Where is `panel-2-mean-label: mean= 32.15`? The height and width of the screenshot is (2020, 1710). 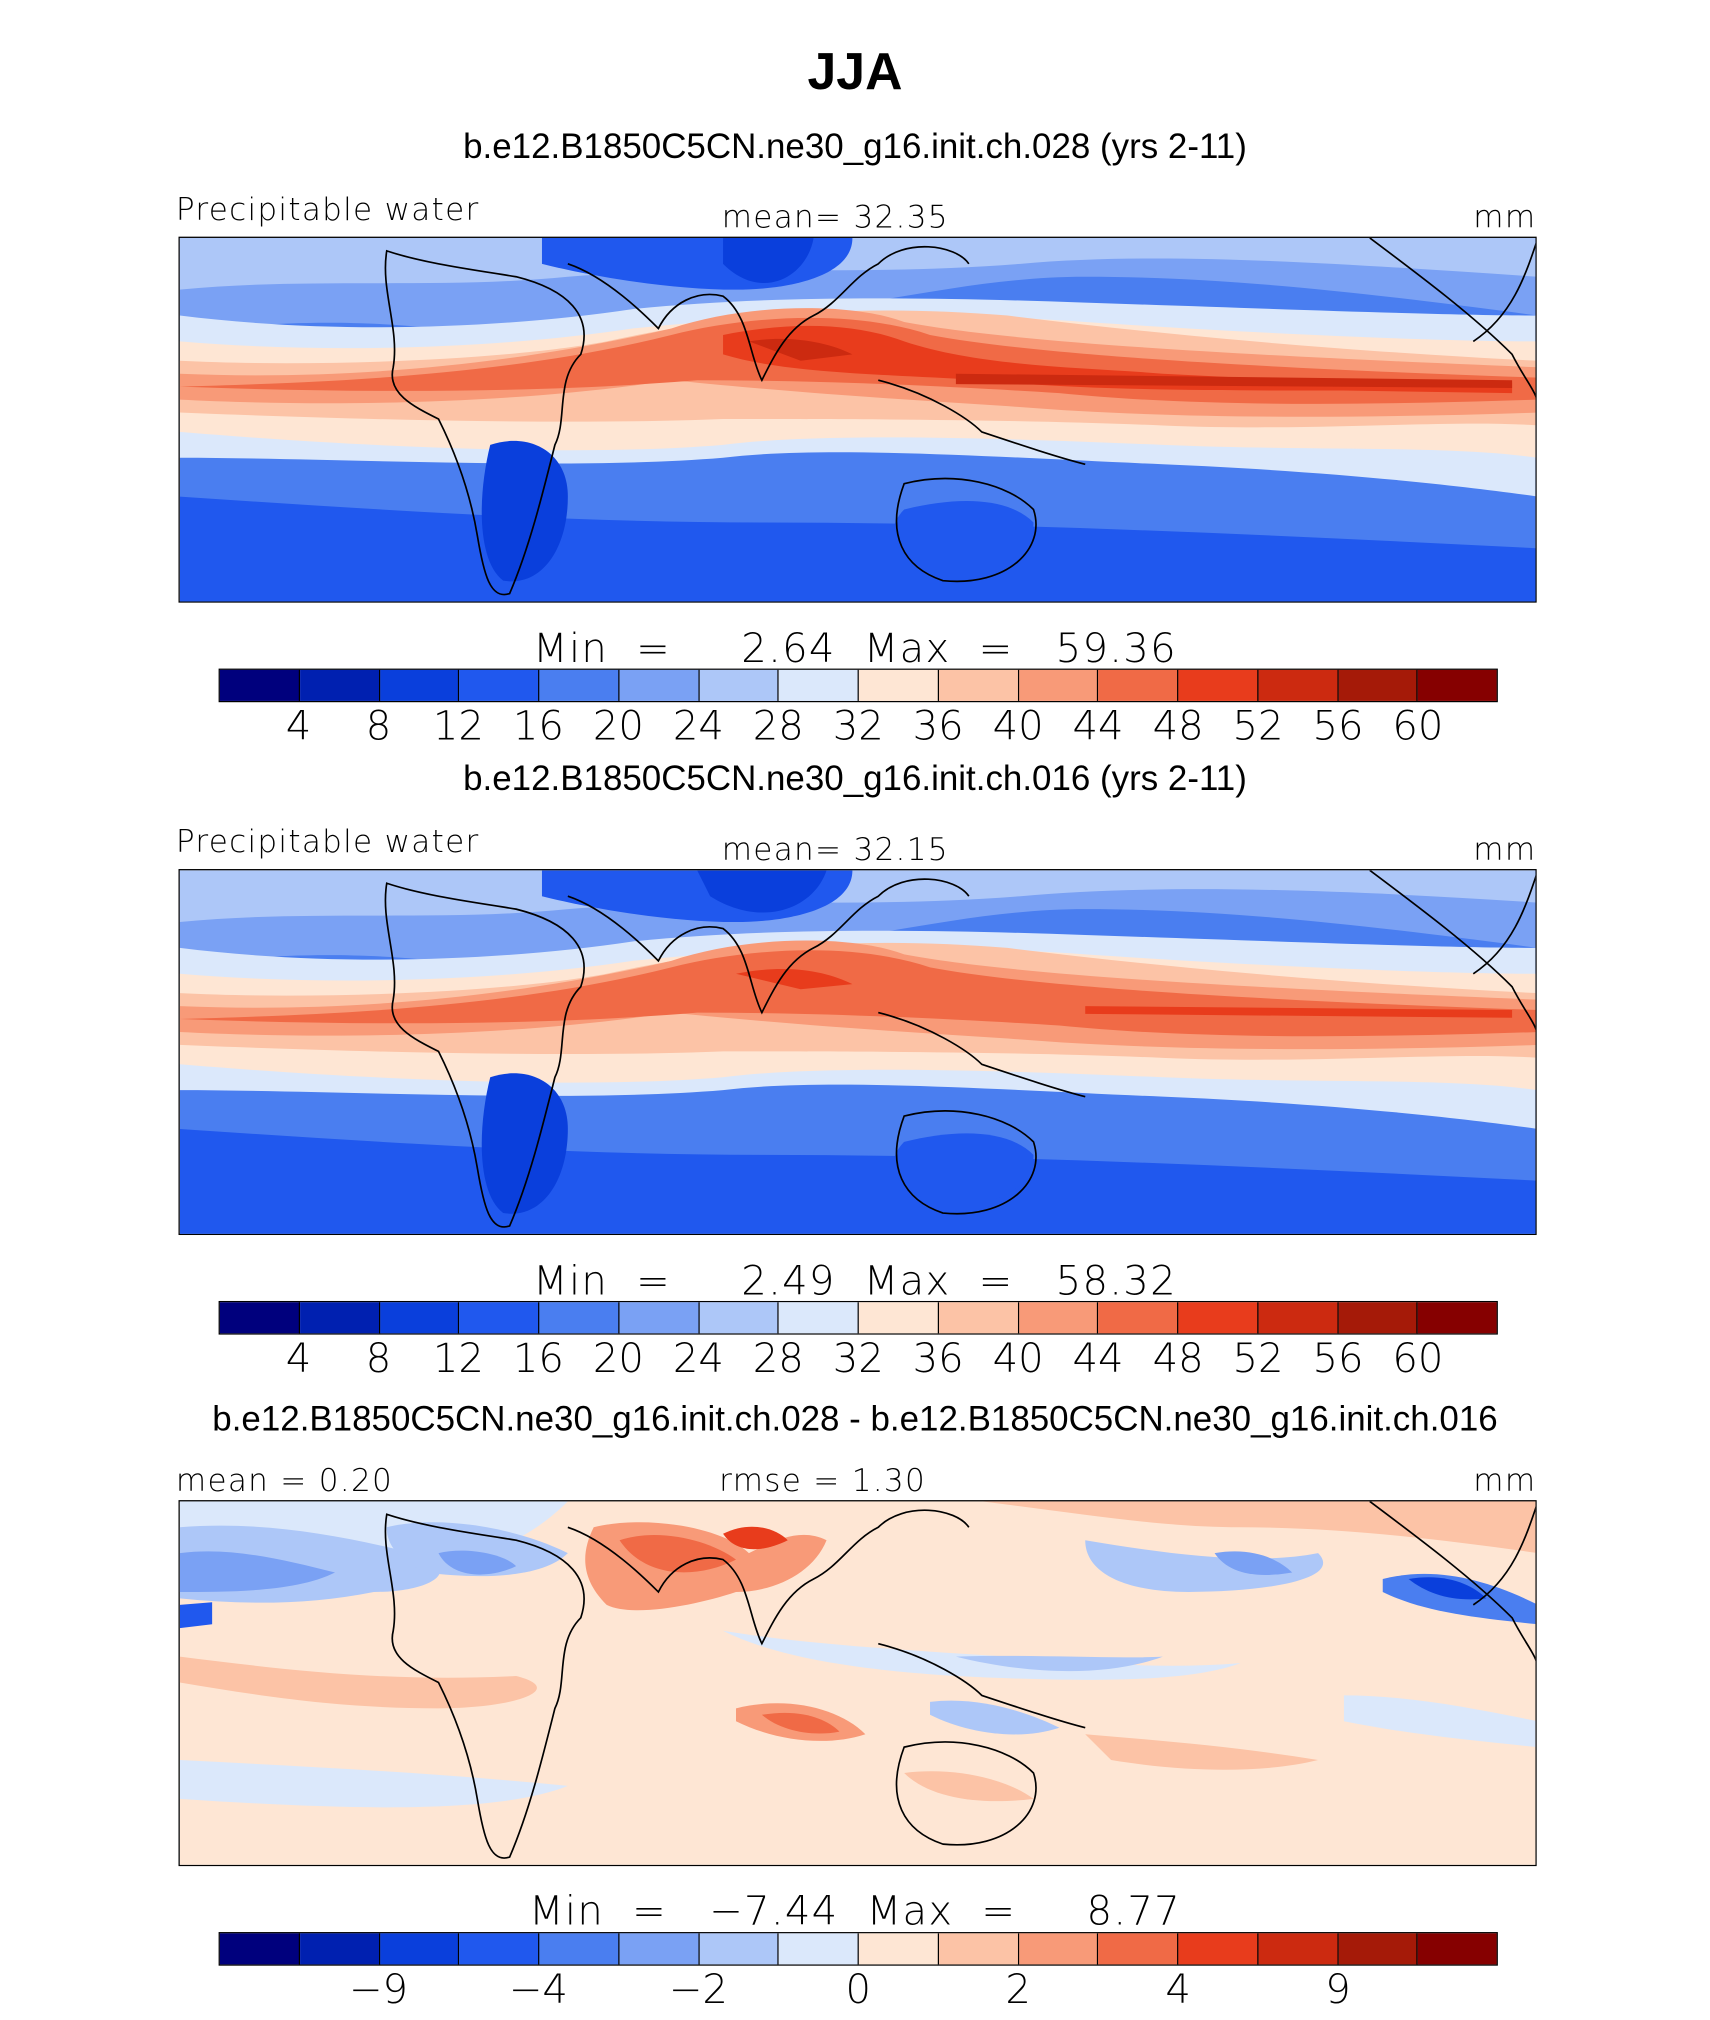
panel-2-mean-label: mean= 32.15 is located at coordinates (835, 849).